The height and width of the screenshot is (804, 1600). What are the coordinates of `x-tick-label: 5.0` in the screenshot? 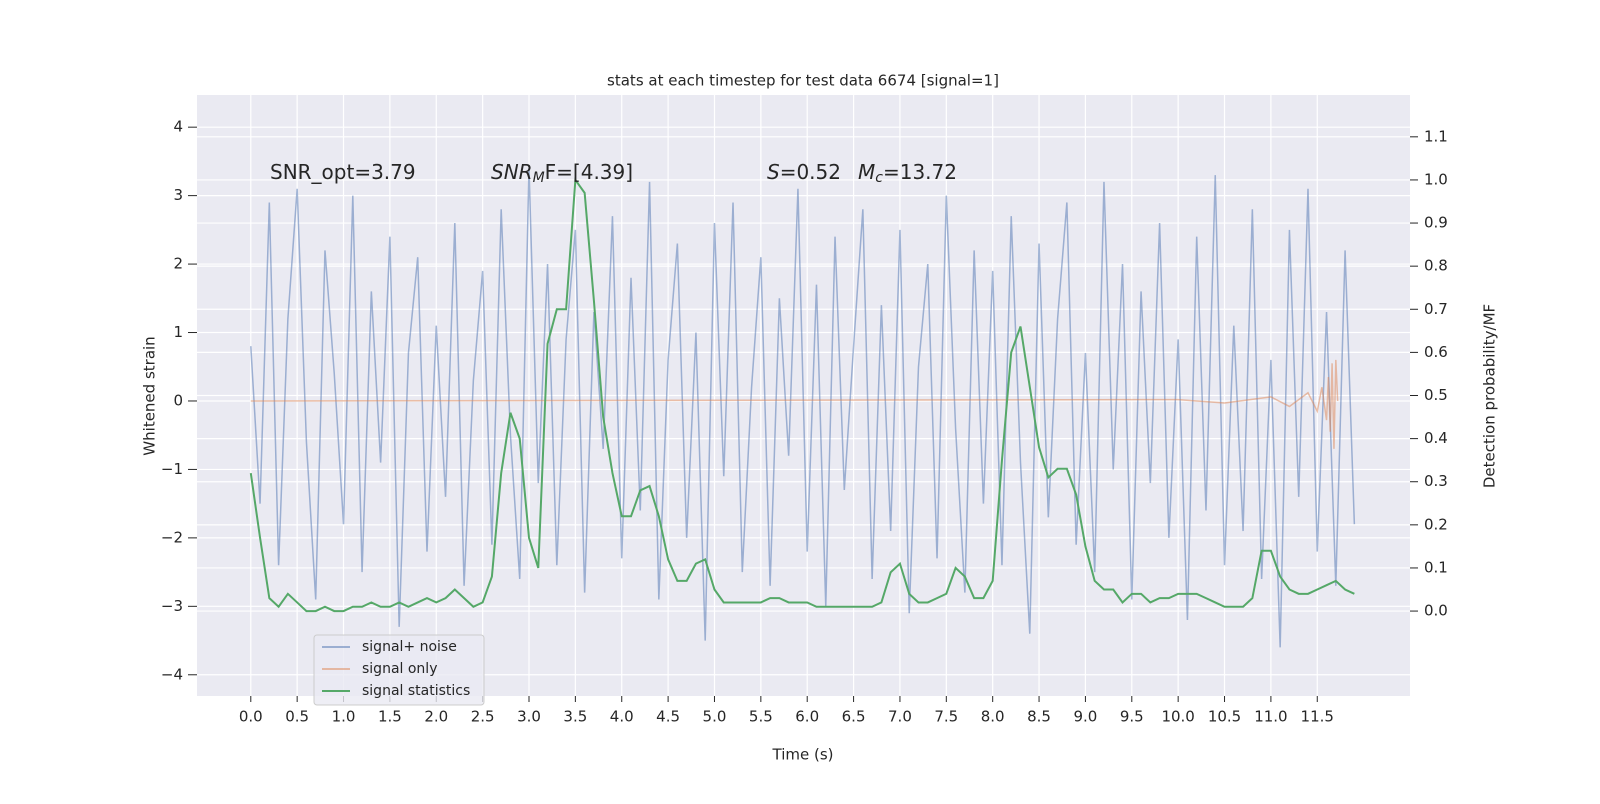 It's located at (715, 717).